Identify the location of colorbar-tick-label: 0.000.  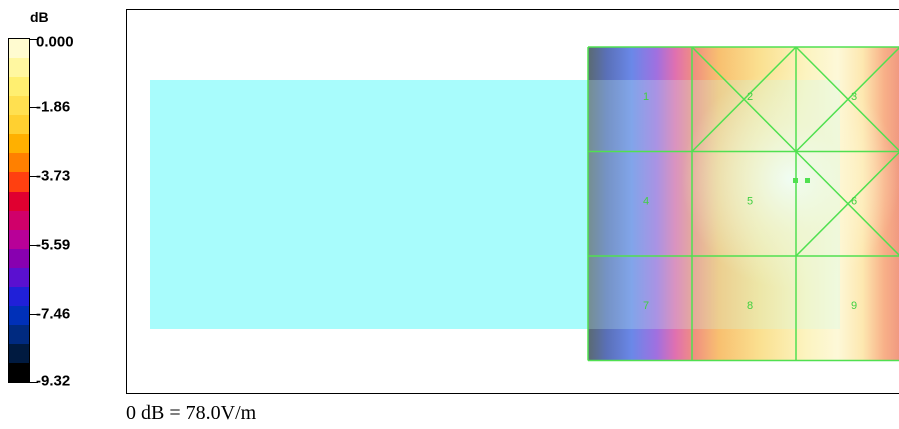
(55, 42).